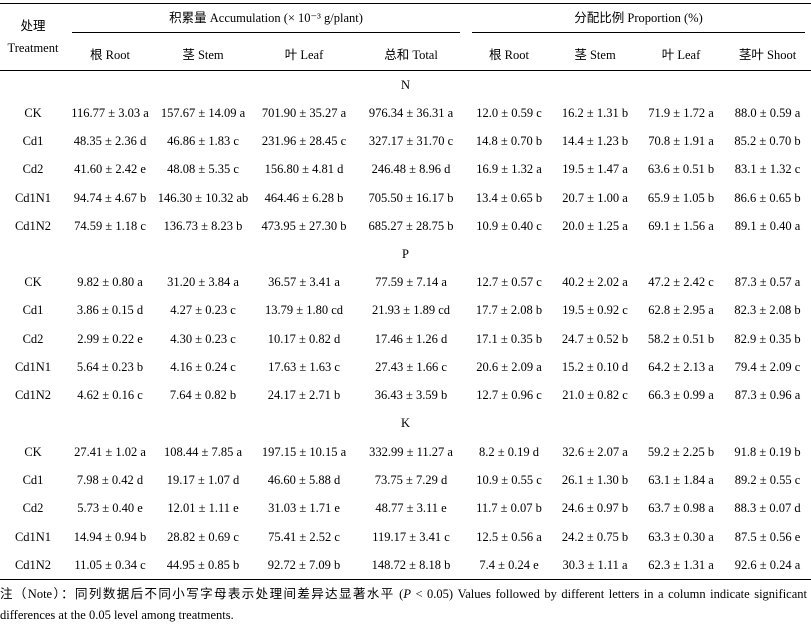  What do you see at coordinates (203, 508) in the screenshot?
I see `value-cell: 12.01 ± 1.11 e` at bounding box center [203, 508].